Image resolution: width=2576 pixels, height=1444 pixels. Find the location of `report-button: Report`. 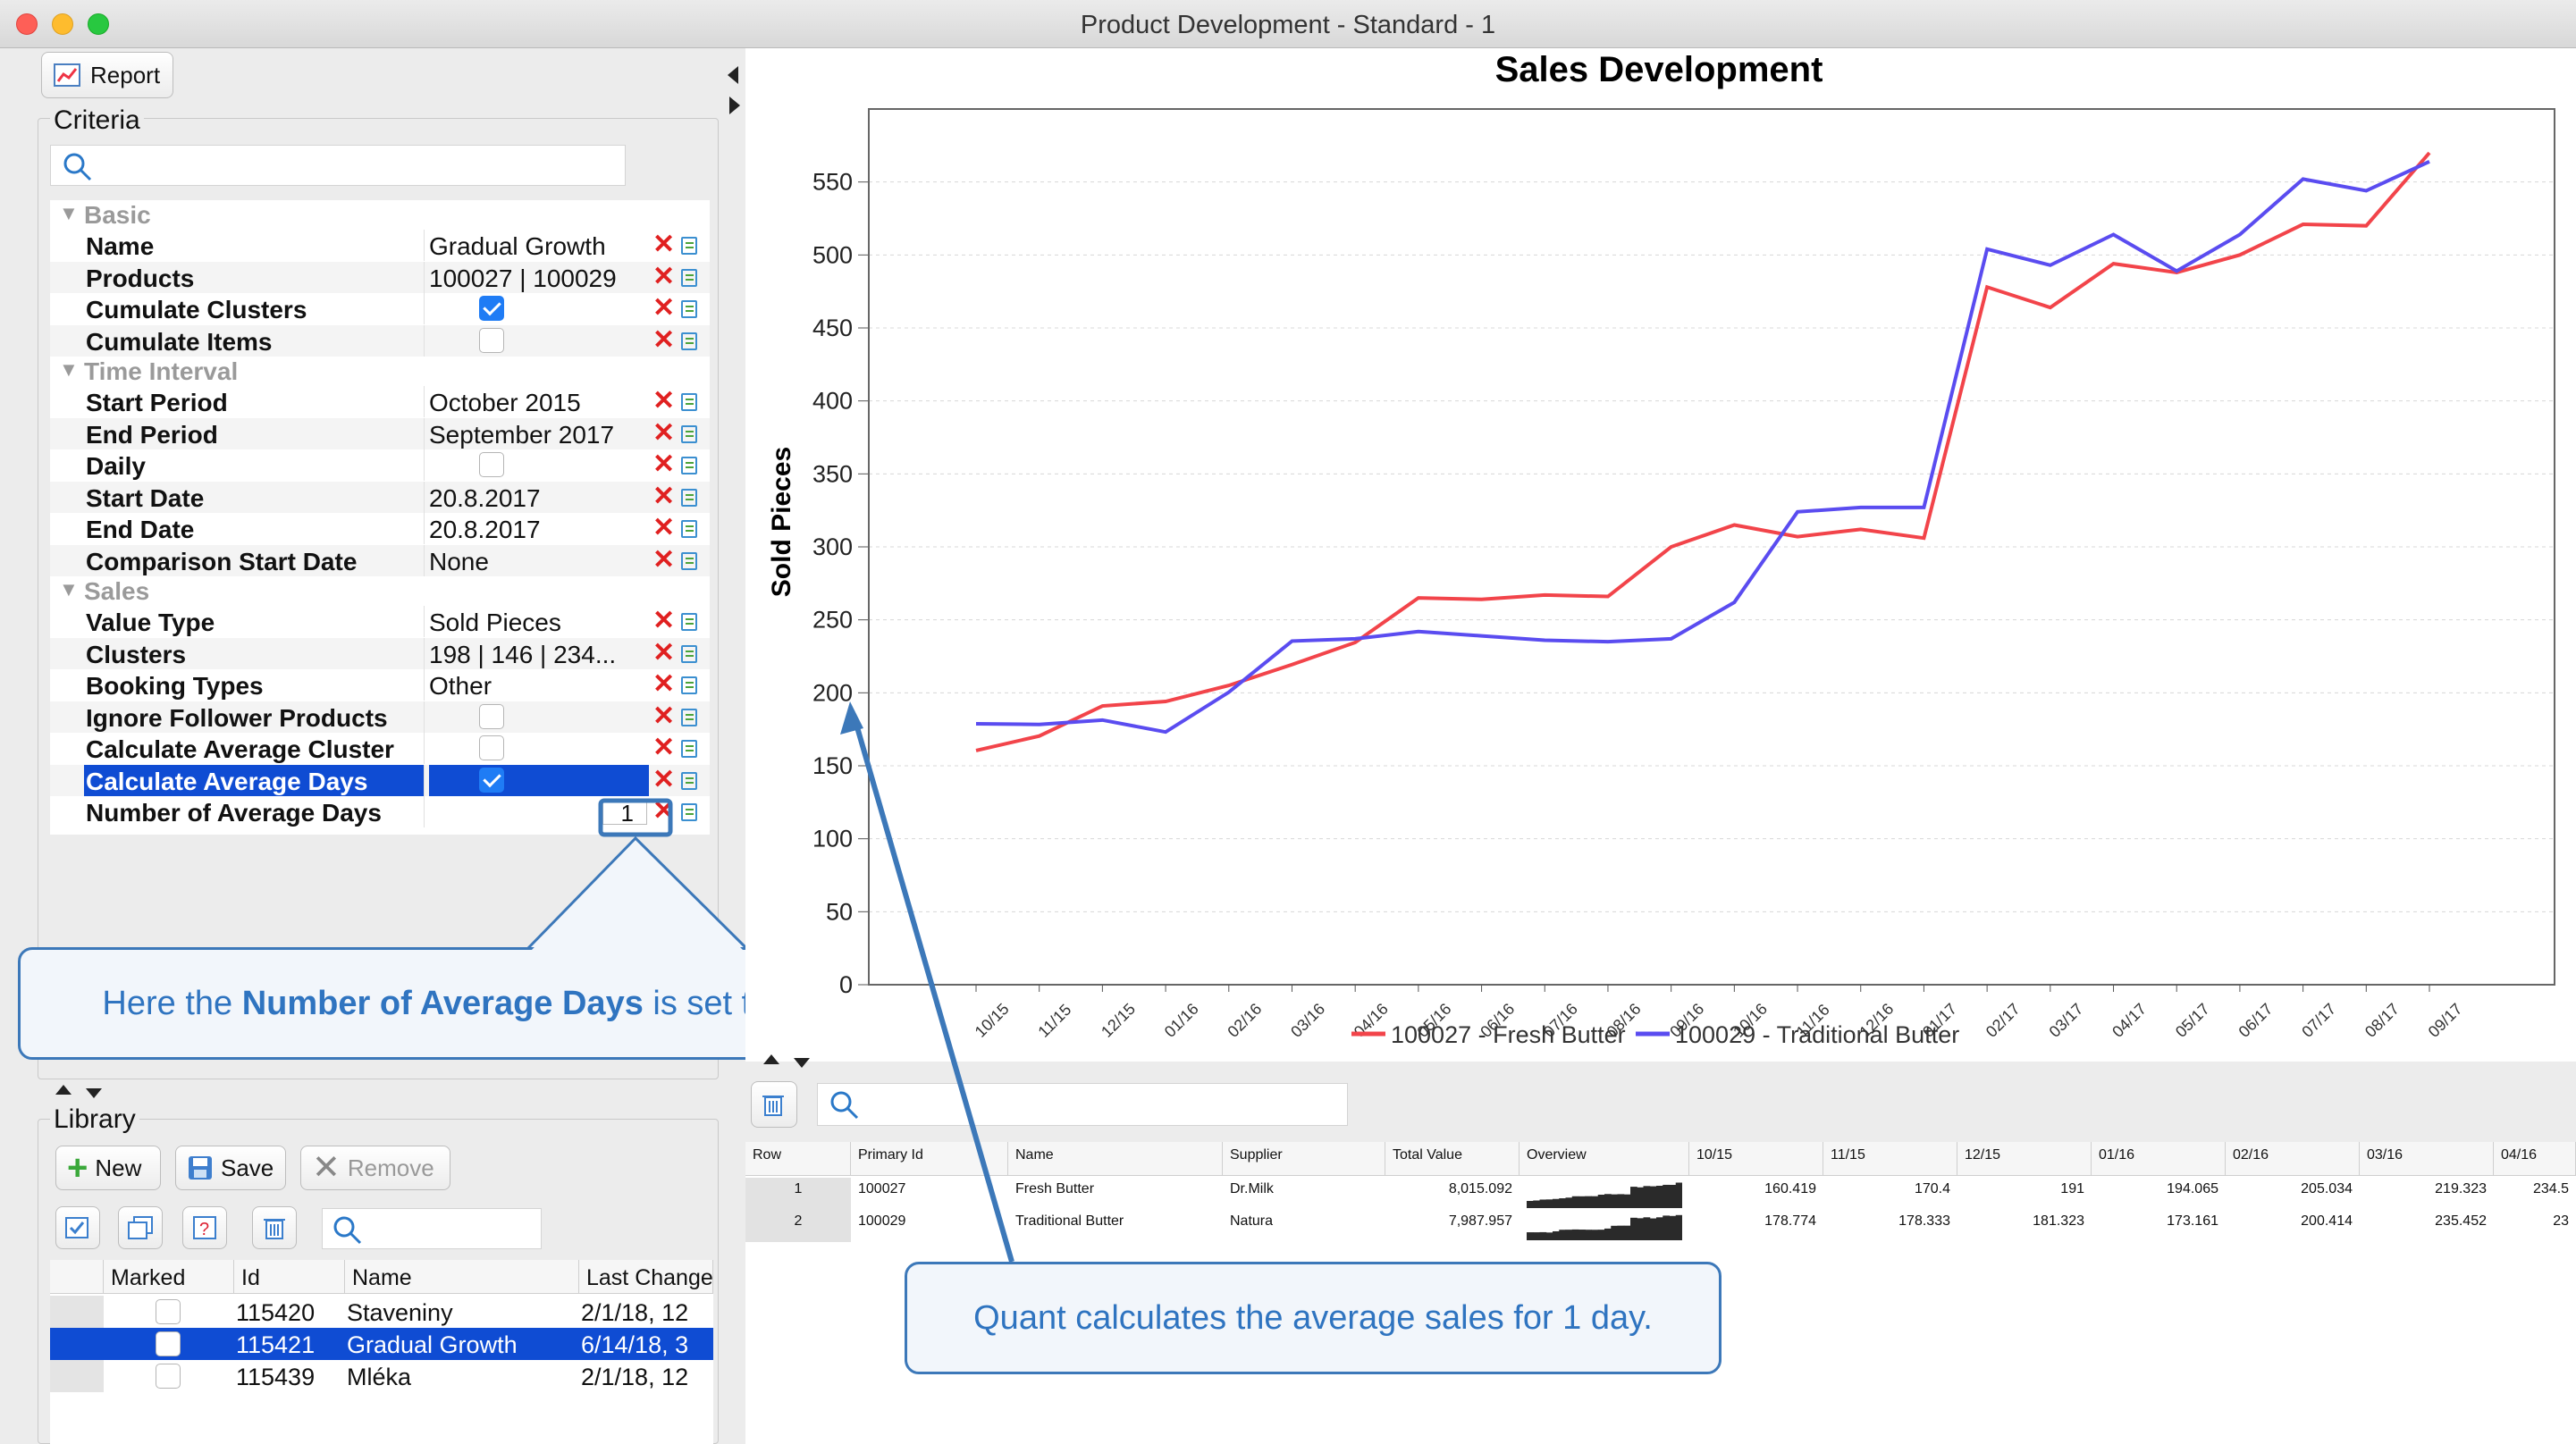

report-button: Report is located at coordinates (107, 75).